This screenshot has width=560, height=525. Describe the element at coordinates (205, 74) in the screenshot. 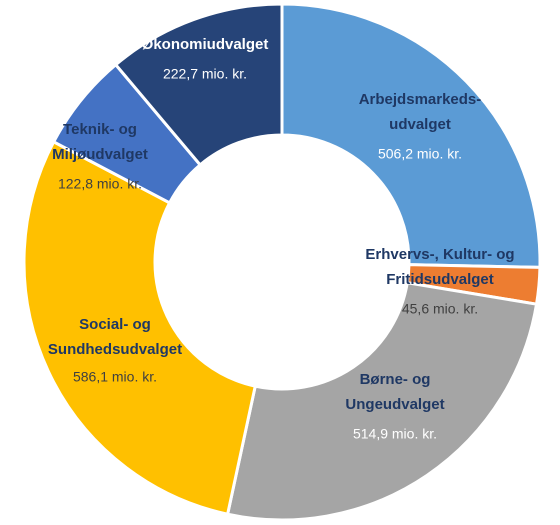

I see `value-label: 222,7 mio. kr.` at that location.